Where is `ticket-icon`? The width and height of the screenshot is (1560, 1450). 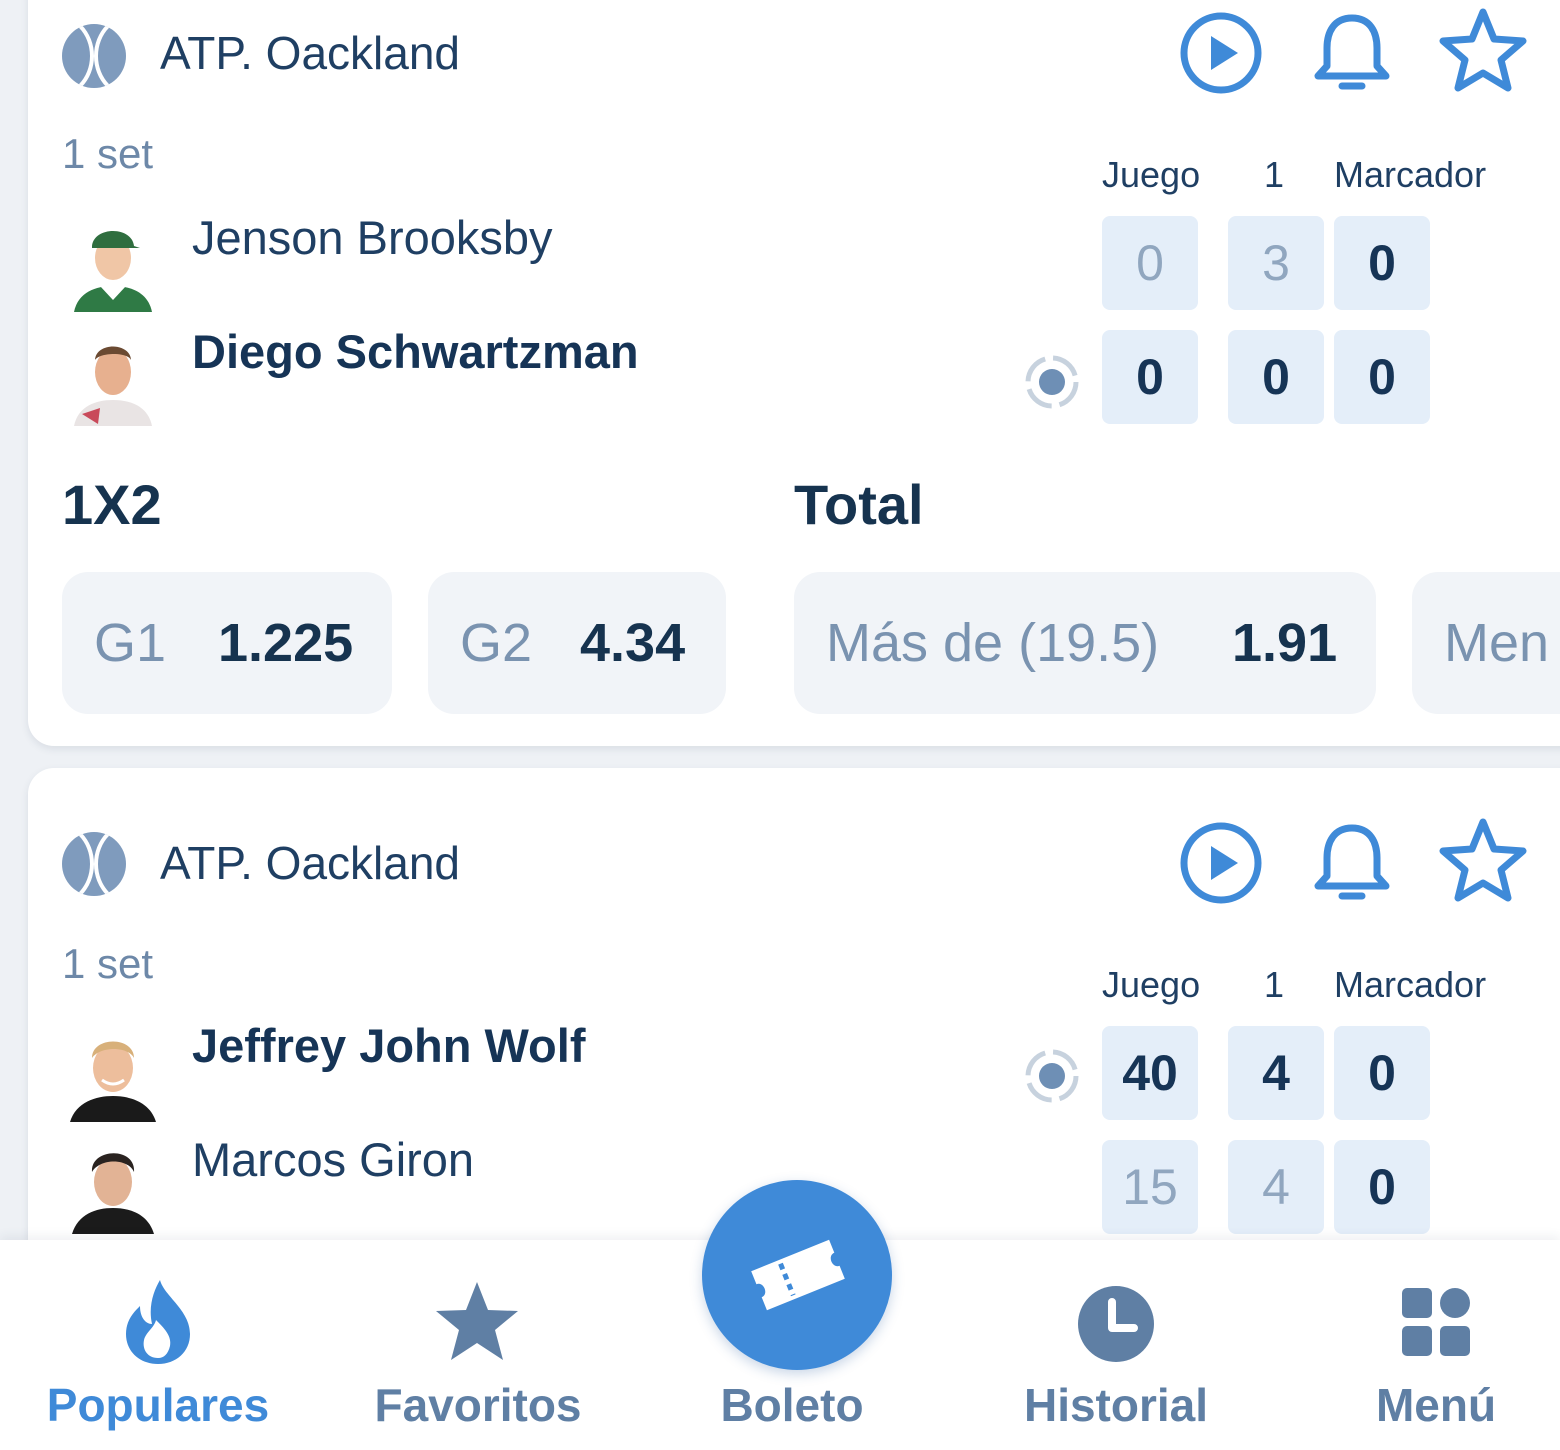 ticket-icon is located at coordinates (798, 1275).